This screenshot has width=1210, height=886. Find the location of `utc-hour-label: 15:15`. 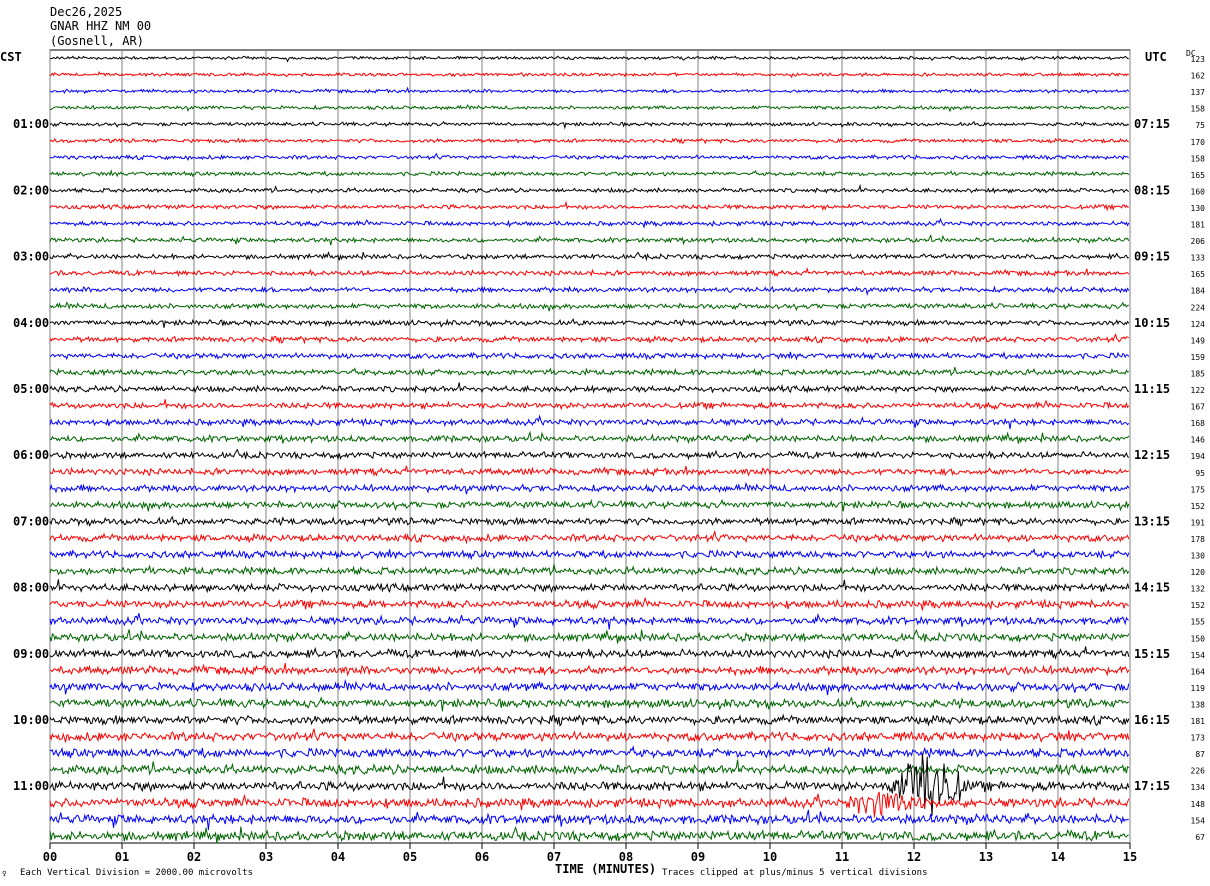

utc-hour-label: 15:15 is located at coordinates (1152, 654).